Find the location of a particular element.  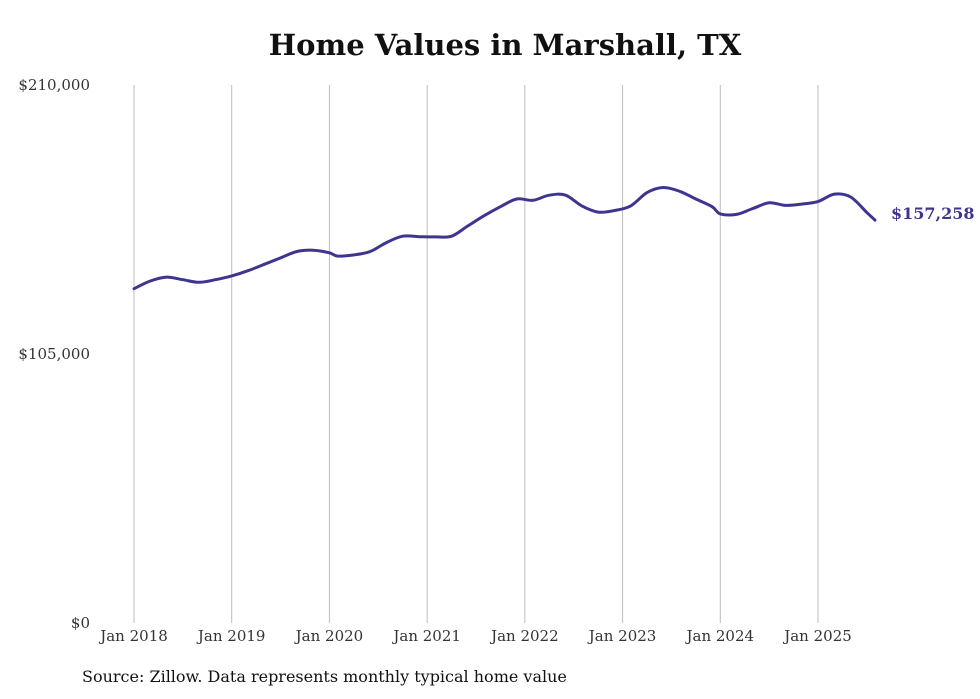

x-tick-label: Jan 2023 is located at coordinates (622, 636).